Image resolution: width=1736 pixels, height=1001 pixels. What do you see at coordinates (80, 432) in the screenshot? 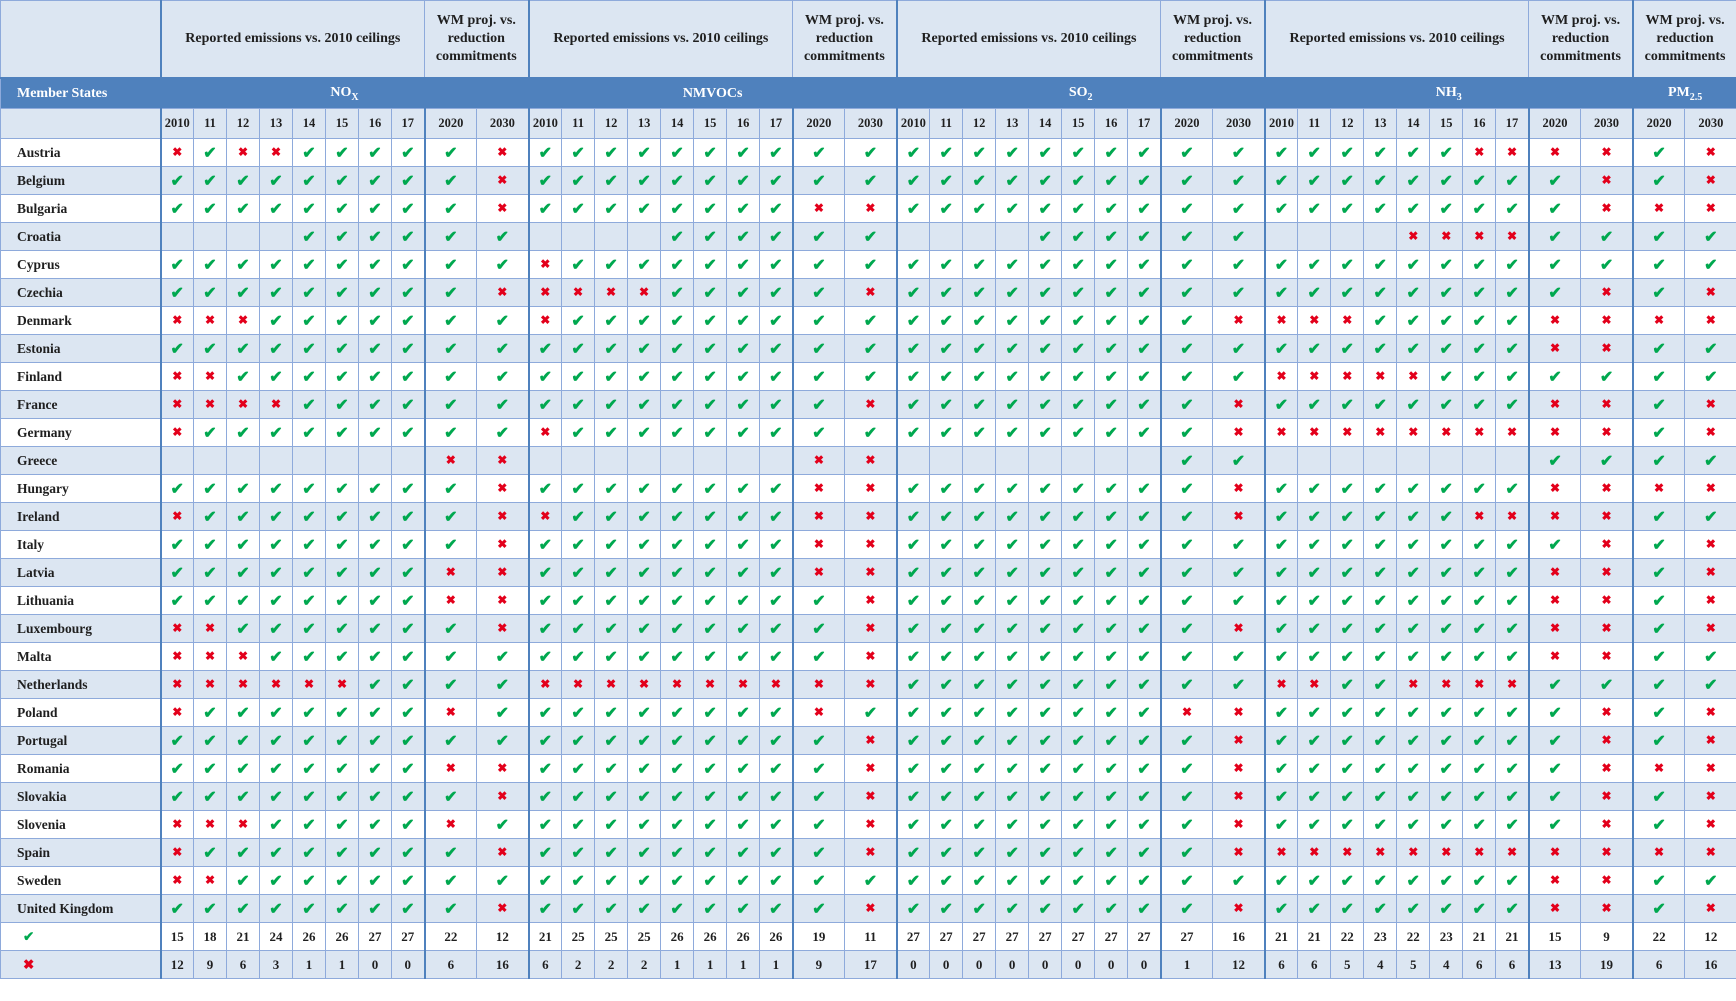
I see `state-name: Germany` at bounding box center [80, 432].